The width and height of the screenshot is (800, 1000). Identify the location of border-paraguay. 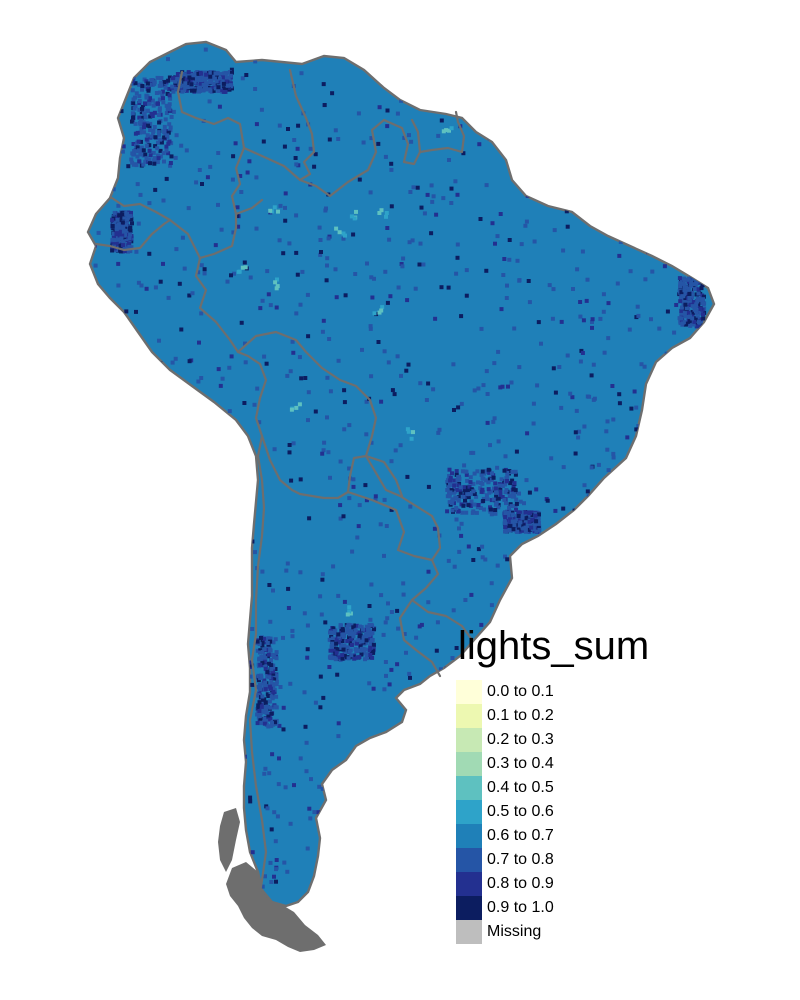
(394, 508).